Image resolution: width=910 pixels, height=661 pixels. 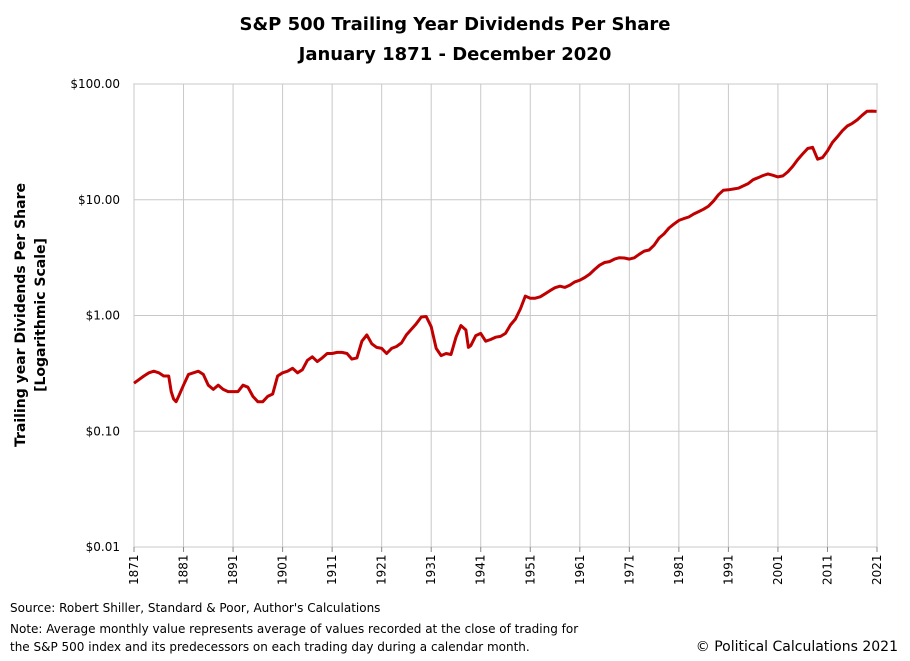 I want to click on x-tick-label: 1881, so click(x=184, y=569).